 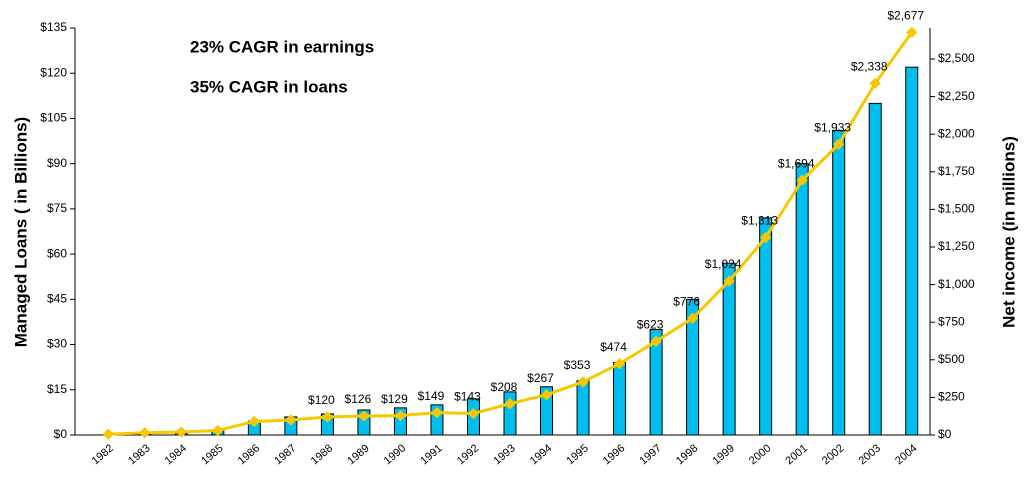 What do you see at coordinates (906, 454) in the screenshot?
I see `x-tick-label: 2004` at bounding box center [906, 454].